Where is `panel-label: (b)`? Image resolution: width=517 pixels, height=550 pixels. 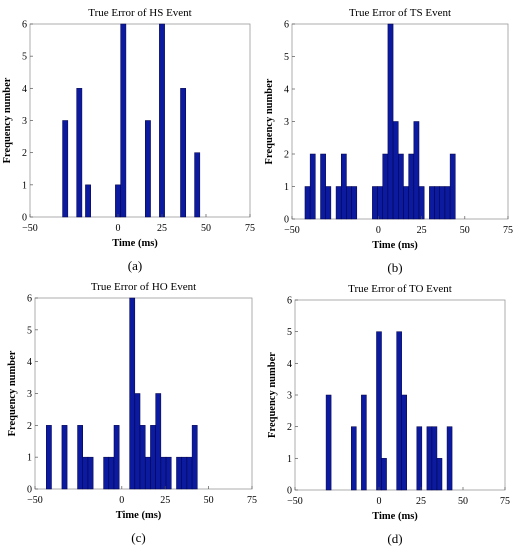
panel-label: (b) is located at coordinates (394, 267).